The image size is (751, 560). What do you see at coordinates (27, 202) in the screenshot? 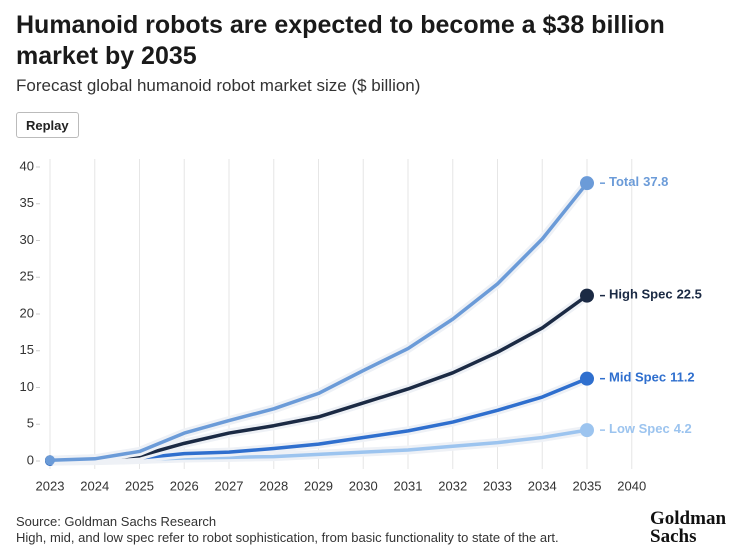
I see `y-tick-label: 35` at bounding box center [27, 202].